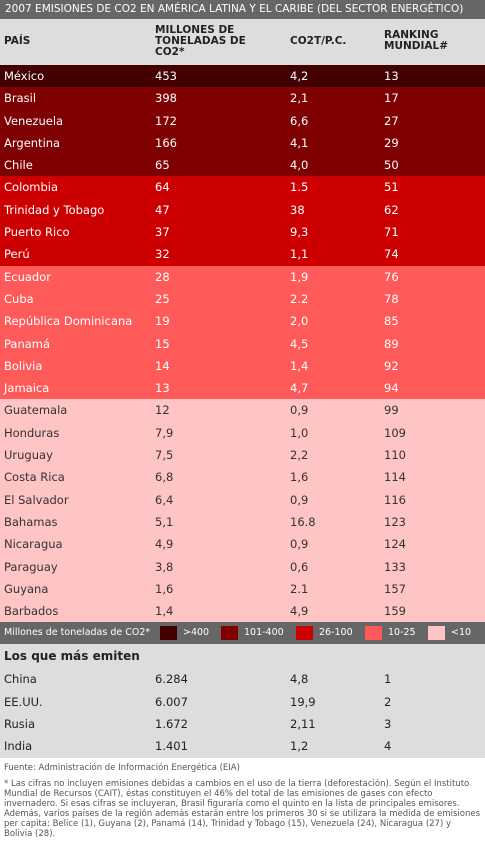  Describe the element at coordinates (391, 120) in the screenshot. I see `ranking-value: 27` at that location.